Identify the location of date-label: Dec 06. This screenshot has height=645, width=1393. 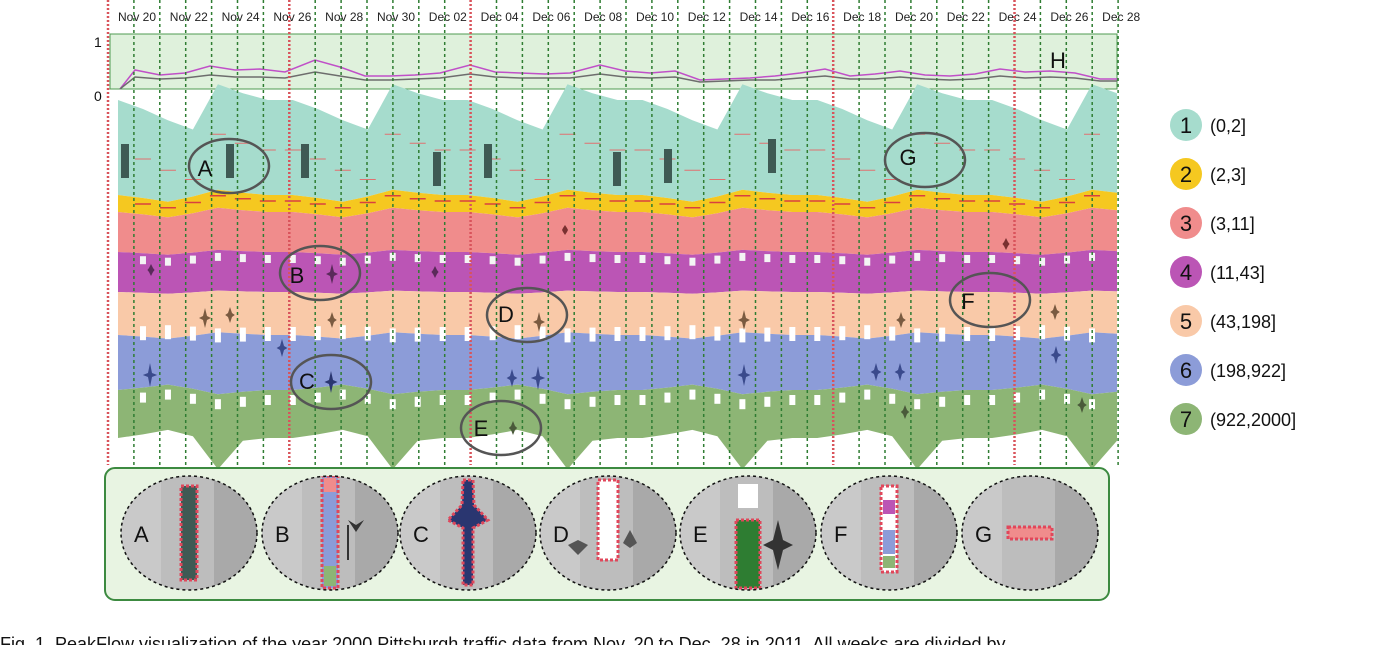
(551, 17).